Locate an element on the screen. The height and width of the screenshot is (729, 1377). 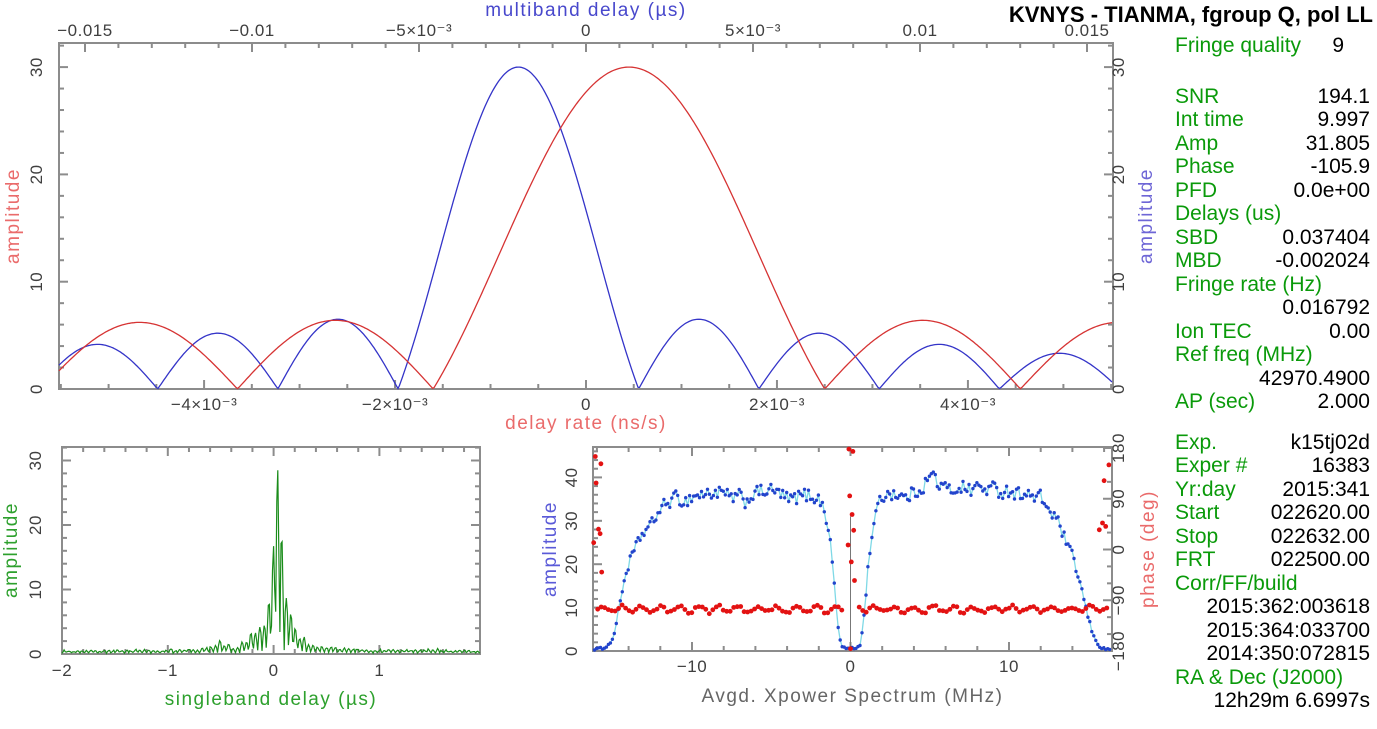
info-row: Exper # 16383 is located at coordinates (1250, 466).